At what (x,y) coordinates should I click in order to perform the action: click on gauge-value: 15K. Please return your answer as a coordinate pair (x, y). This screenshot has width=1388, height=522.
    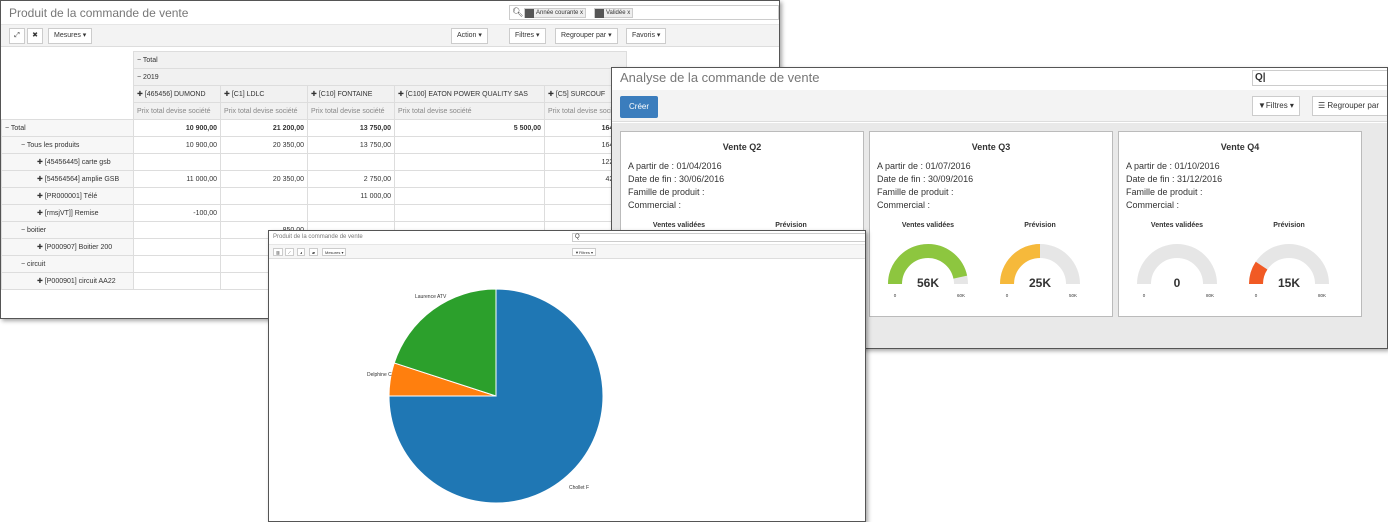
    Looking at the image, I should click on (1289, 283).